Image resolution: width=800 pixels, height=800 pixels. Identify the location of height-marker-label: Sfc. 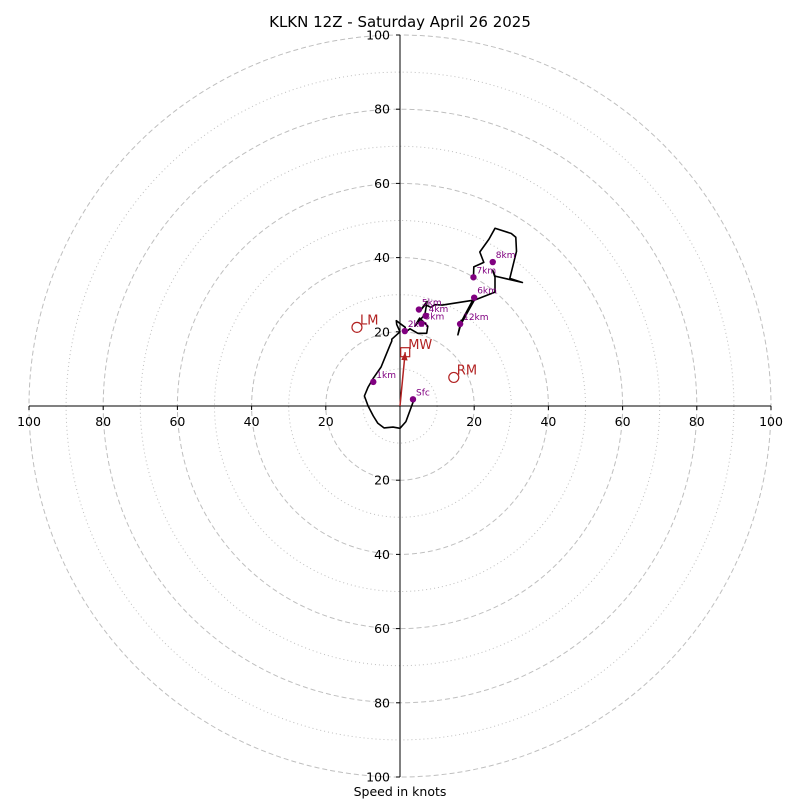
(423, 393).